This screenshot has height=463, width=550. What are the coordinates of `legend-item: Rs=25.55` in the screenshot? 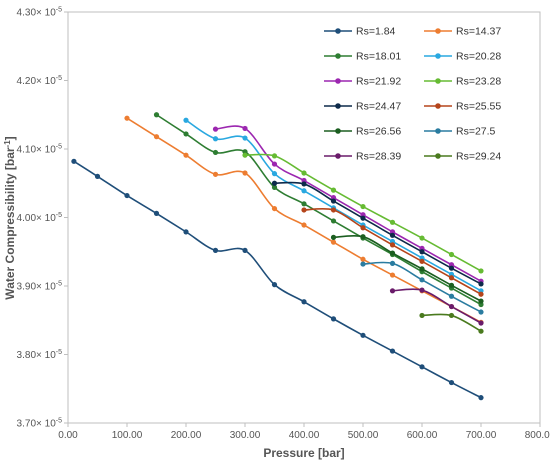 It's located at (462, 107).